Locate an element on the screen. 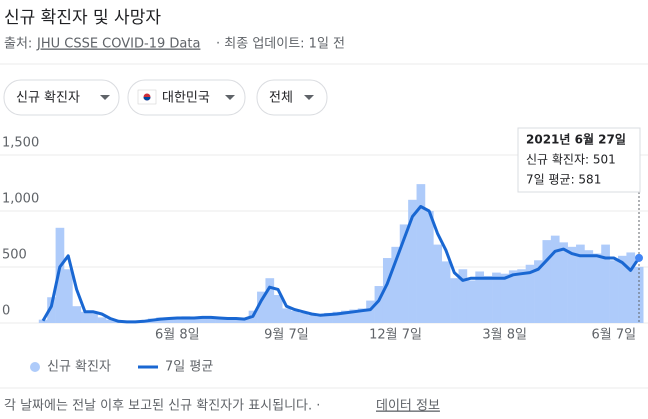 Image resolution: width=648 pixels, height=419 pixels. tooltip-line: 신규 확진자: 501 is located at coordinates (571, 160).